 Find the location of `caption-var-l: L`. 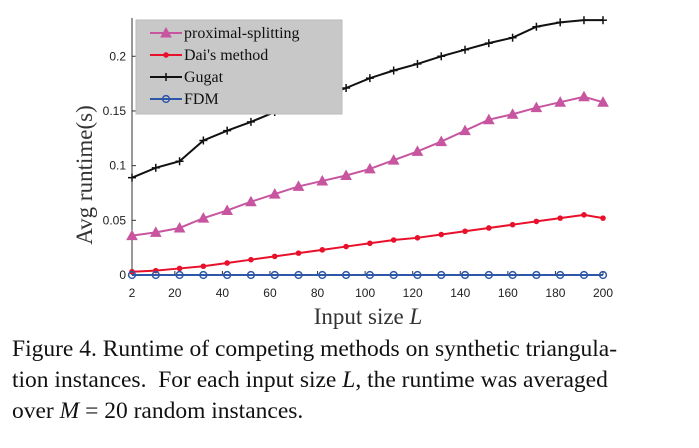

caption-var-l: L is located at coordinates (349, 380).